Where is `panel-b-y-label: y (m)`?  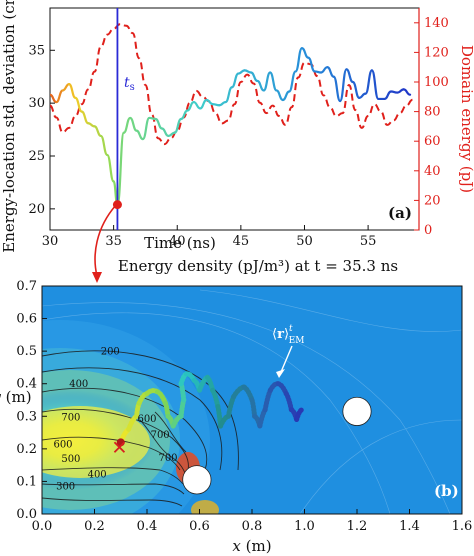 panel-b-y-label: y (m) is located at coordinates (16, 397).